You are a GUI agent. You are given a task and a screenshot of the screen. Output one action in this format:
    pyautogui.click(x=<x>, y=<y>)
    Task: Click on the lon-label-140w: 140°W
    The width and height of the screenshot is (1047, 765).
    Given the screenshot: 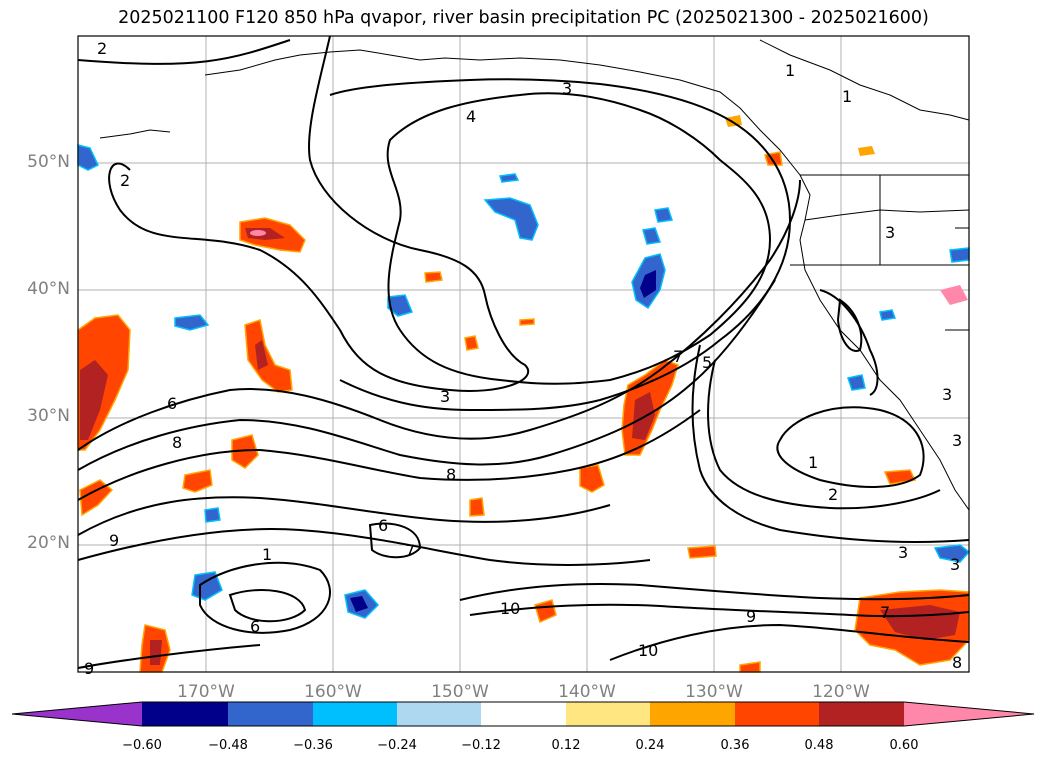 What is the action you would take?
    pyautogui.click(x=587, y=692)
    